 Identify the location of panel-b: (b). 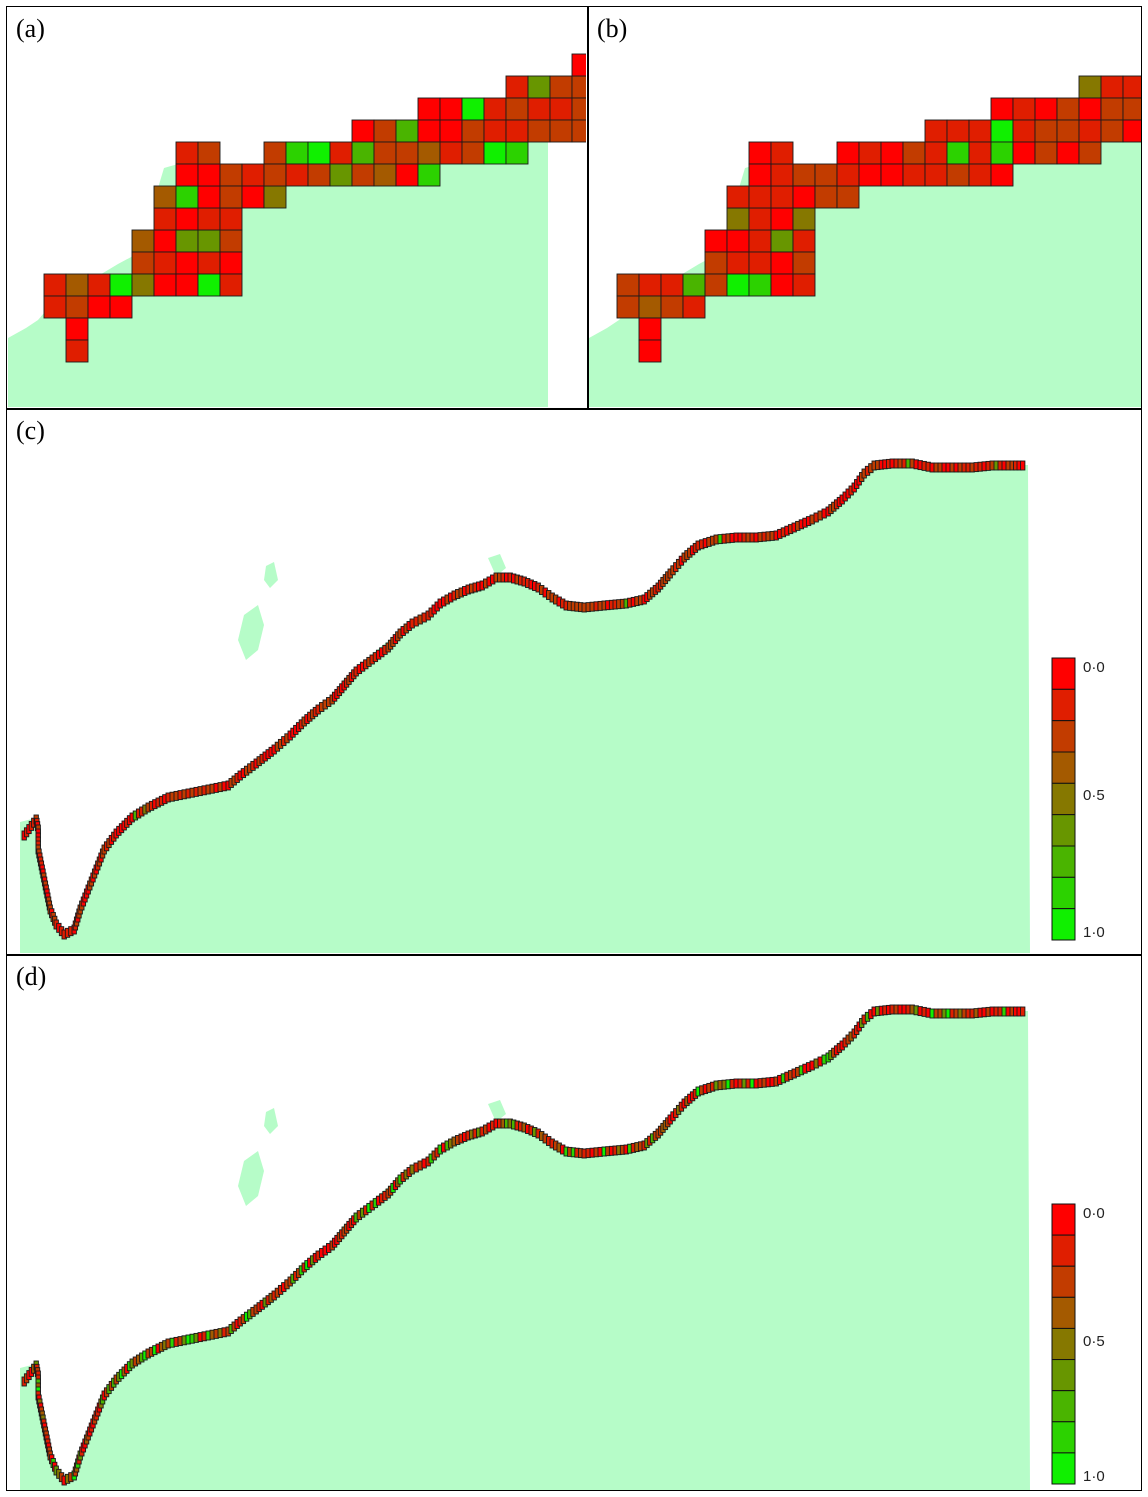
(865, 207).